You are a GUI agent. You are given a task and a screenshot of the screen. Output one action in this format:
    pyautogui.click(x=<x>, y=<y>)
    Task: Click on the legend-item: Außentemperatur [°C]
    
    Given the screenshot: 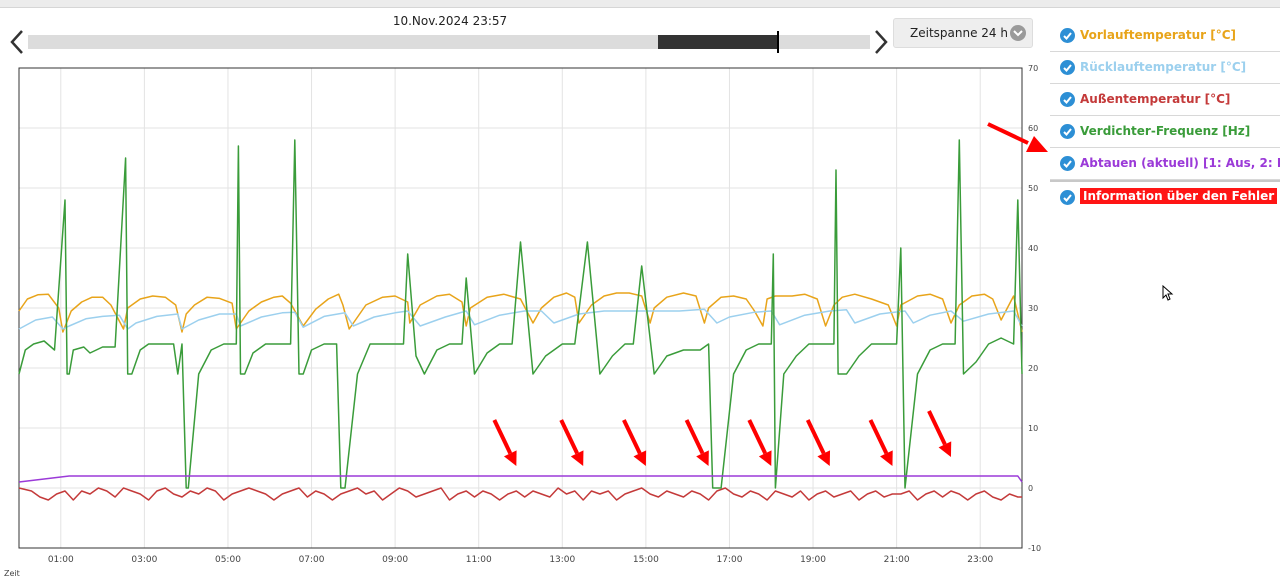 What is the action you would take?
    pyautogui.click(x=1165, y=100)
    